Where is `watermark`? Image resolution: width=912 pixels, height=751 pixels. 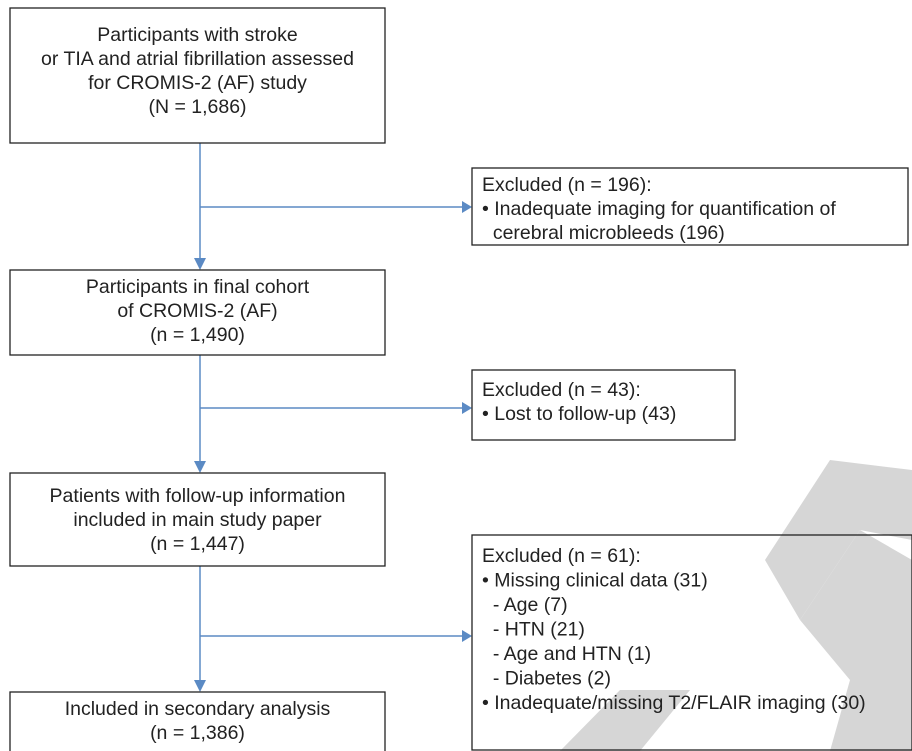 watermark is located at coordinates (736, 605).